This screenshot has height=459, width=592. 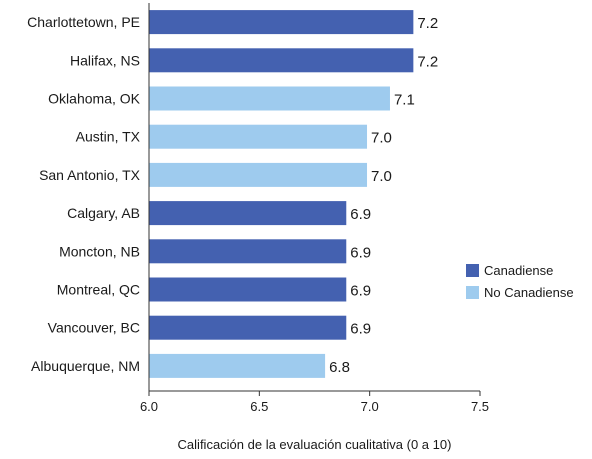 I want to click on legend-label: Canadiense, so click(x=518, y=270).